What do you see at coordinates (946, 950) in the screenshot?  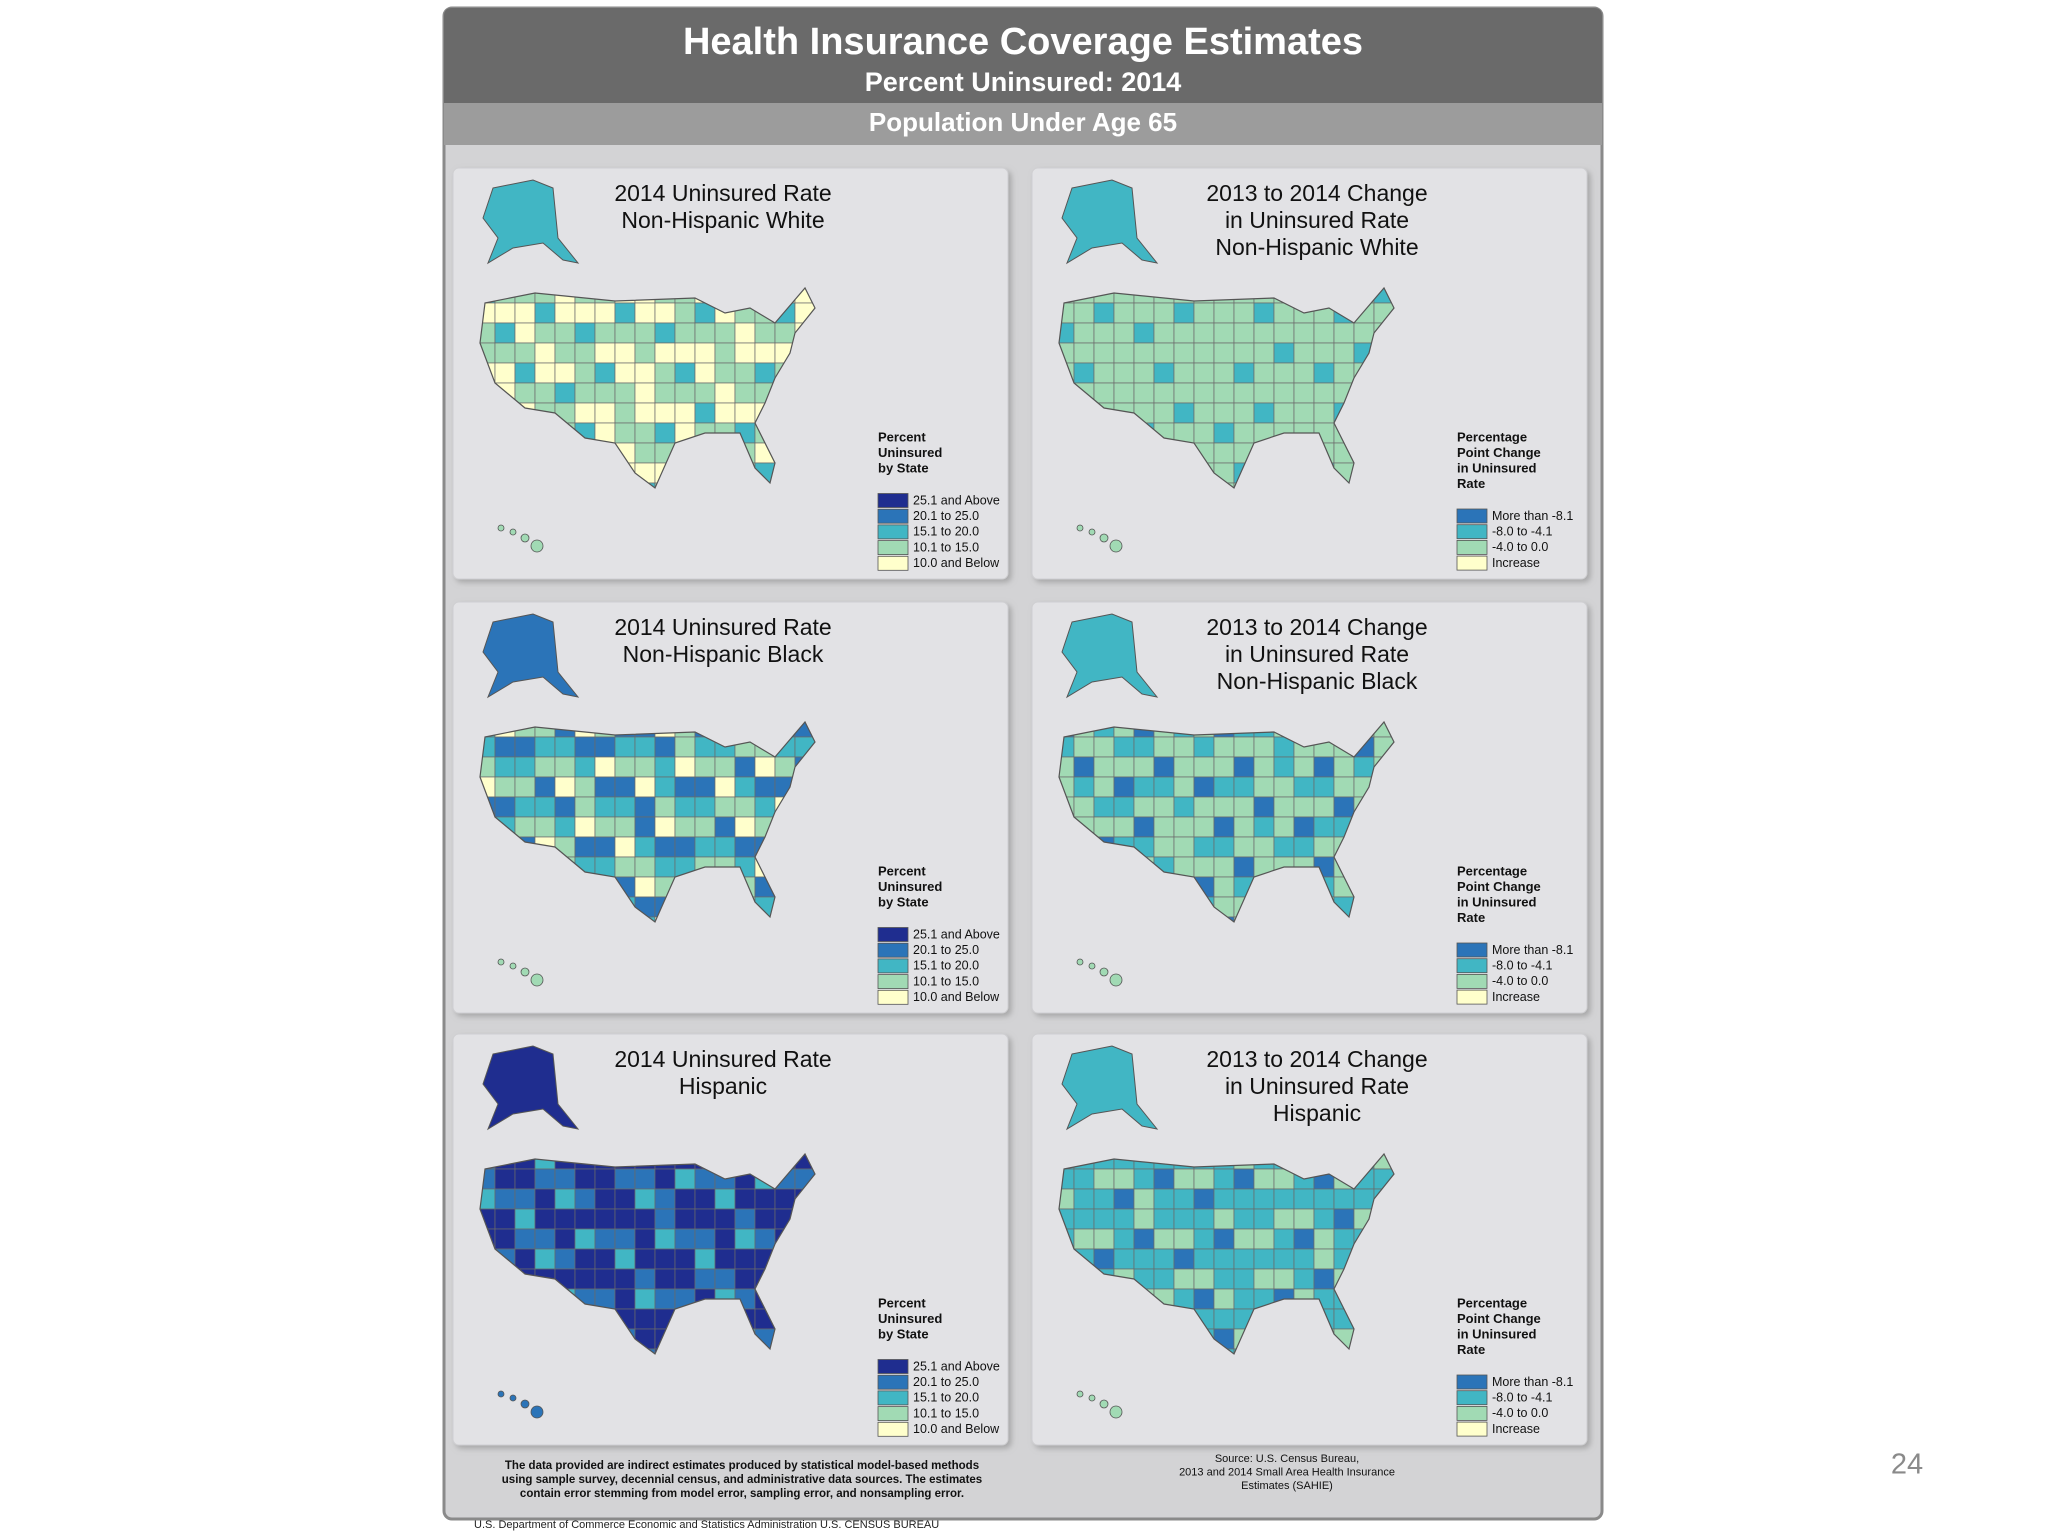 I see `legend-label: 20.1 to 25.0` at bounding box center [946, 950].